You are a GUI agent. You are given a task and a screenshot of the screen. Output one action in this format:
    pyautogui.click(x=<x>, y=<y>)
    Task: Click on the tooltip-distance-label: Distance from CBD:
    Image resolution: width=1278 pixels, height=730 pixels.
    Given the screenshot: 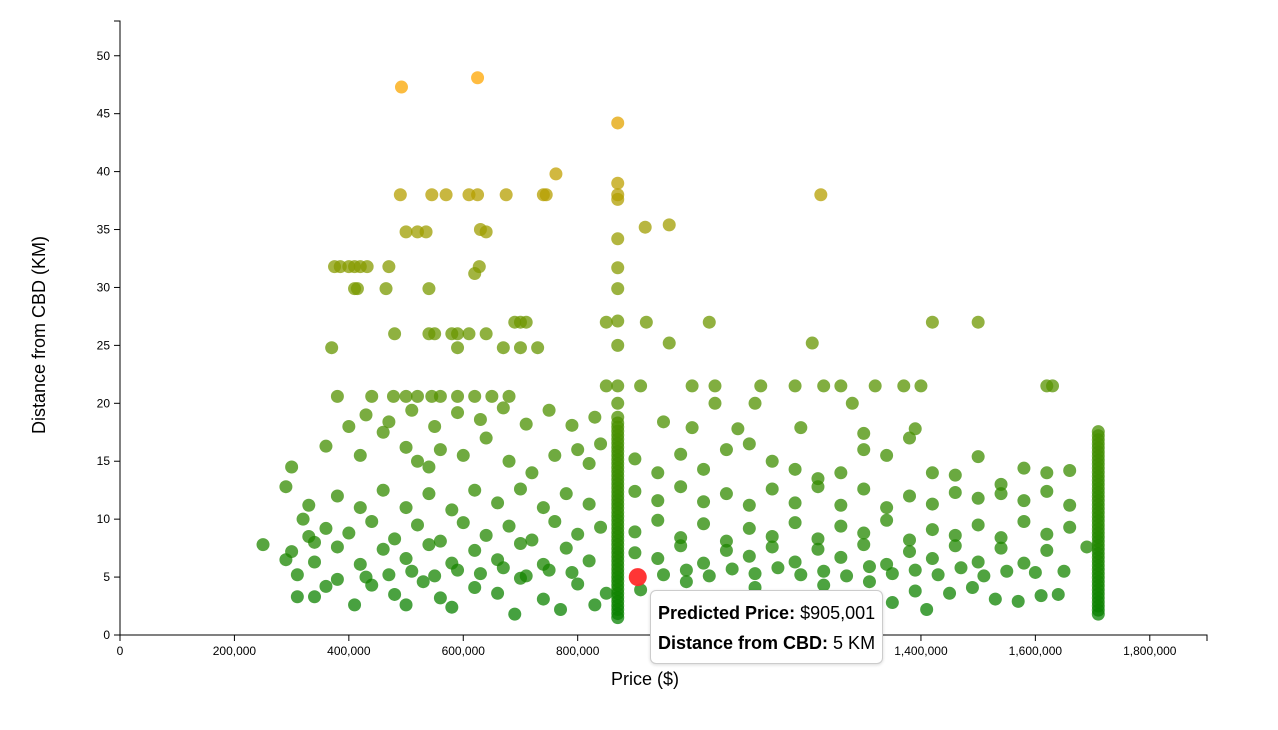 What is the action you would take?
    pyautogui.click(x=743, y=643)
    